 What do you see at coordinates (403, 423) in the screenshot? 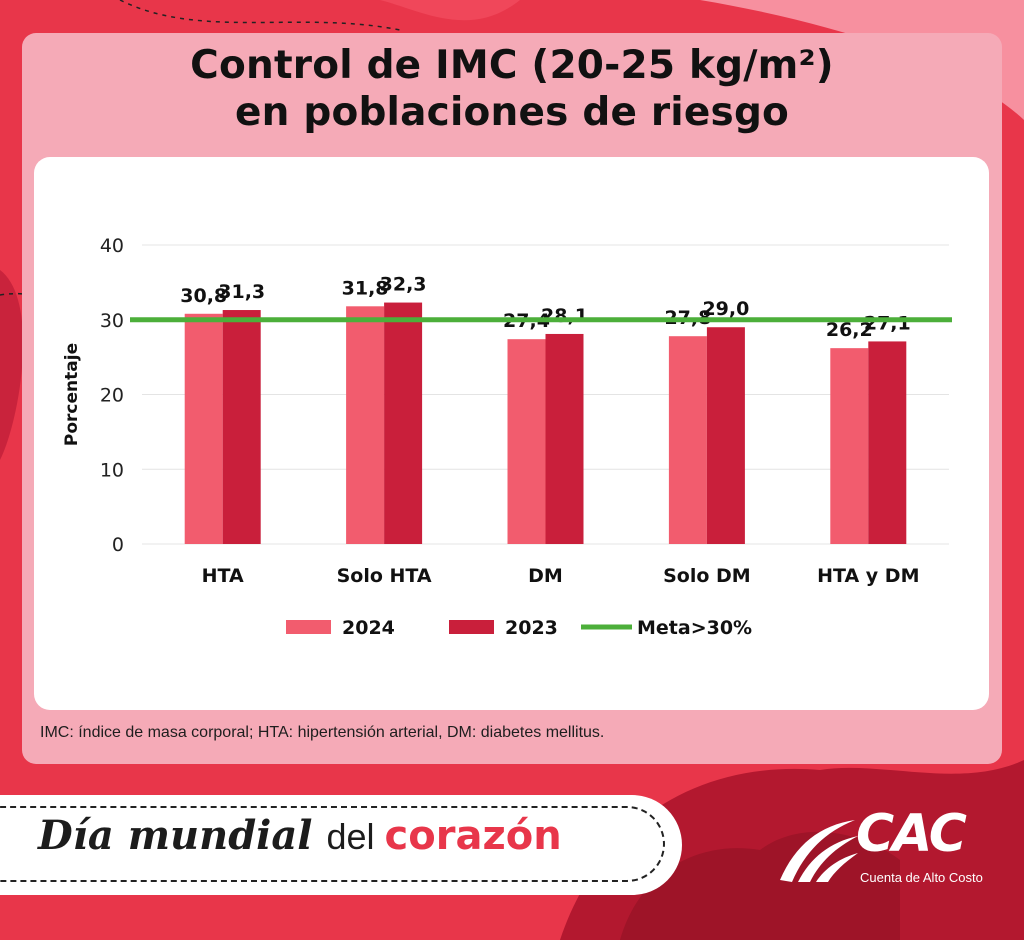
I see `bar-2023-solo-hta` at bounding box center [403, 423].